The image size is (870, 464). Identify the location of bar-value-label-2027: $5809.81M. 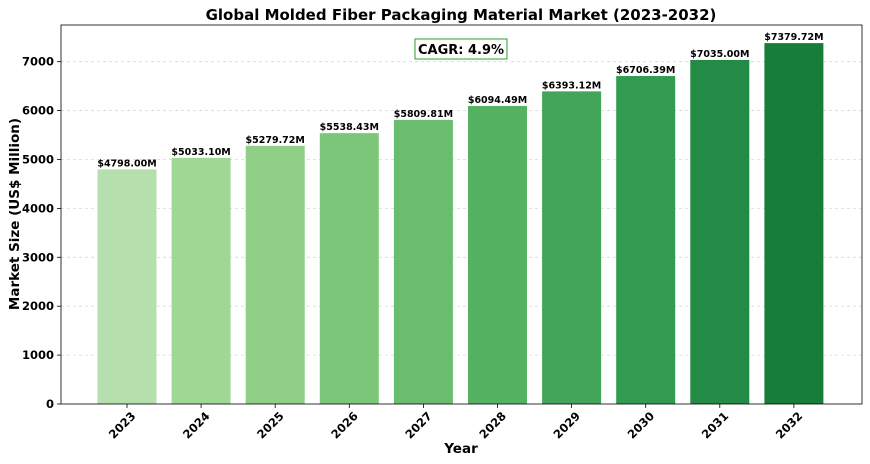
(423, 114).